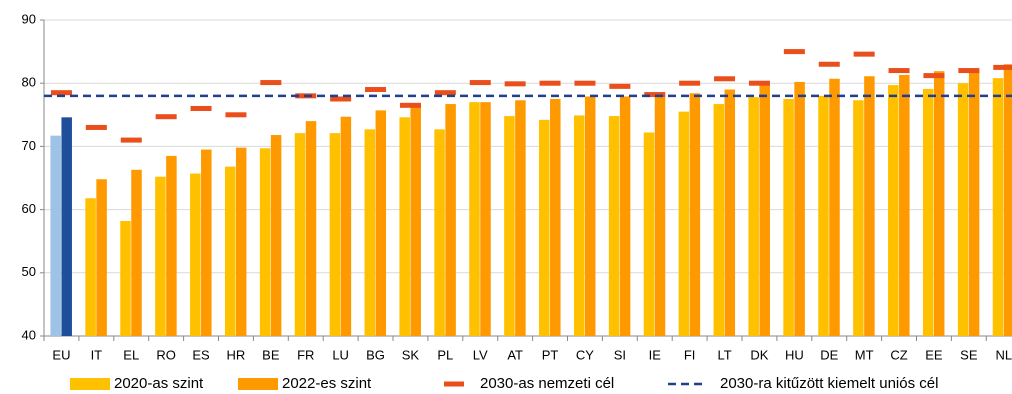  What do you see at coordinates (585, 354) in the screenshot?
I see `x-tick-label: CY` at bounding box center [585, 354].